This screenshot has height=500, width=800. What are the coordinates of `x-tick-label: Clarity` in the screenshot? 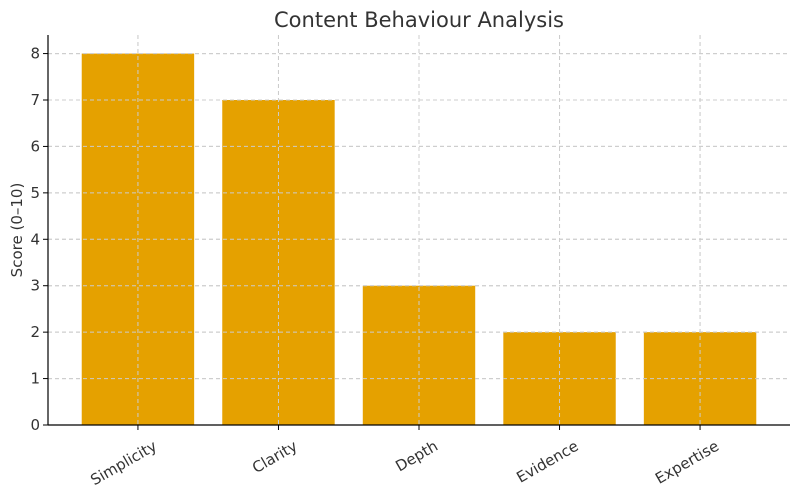 It's located at (274, 457).